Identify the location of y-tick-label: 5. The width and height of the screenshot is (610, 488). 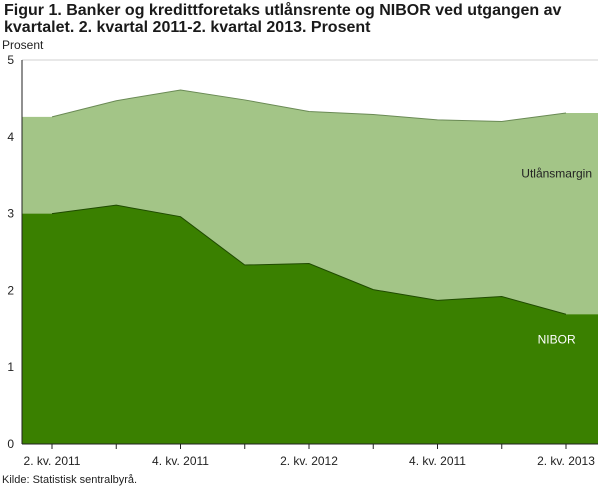
(10, 60).